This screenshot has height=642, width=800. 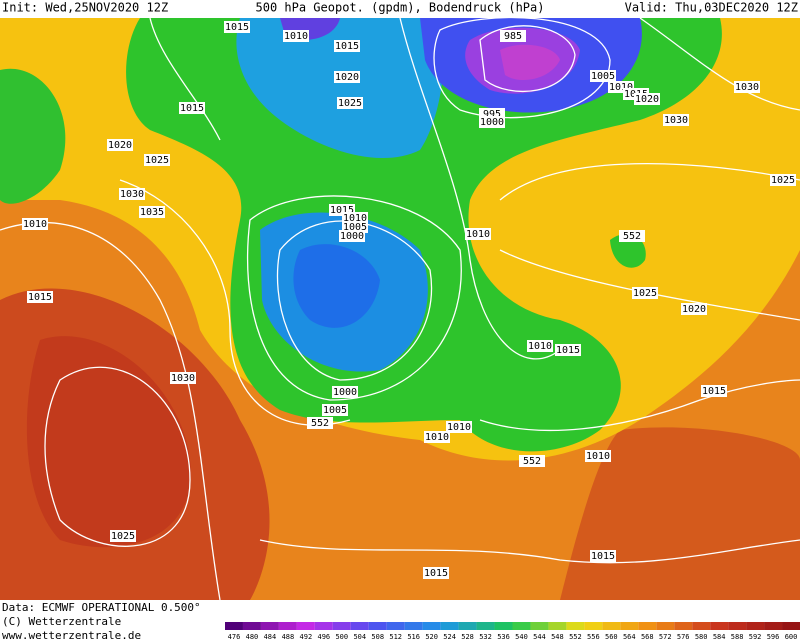 What do you see at coordinates (400, 8) in the screenshot?
I see `map-title: 500 hPa Geopot. (gpdm), Bodendruck (hPa)` at bounding box center [400, 8].